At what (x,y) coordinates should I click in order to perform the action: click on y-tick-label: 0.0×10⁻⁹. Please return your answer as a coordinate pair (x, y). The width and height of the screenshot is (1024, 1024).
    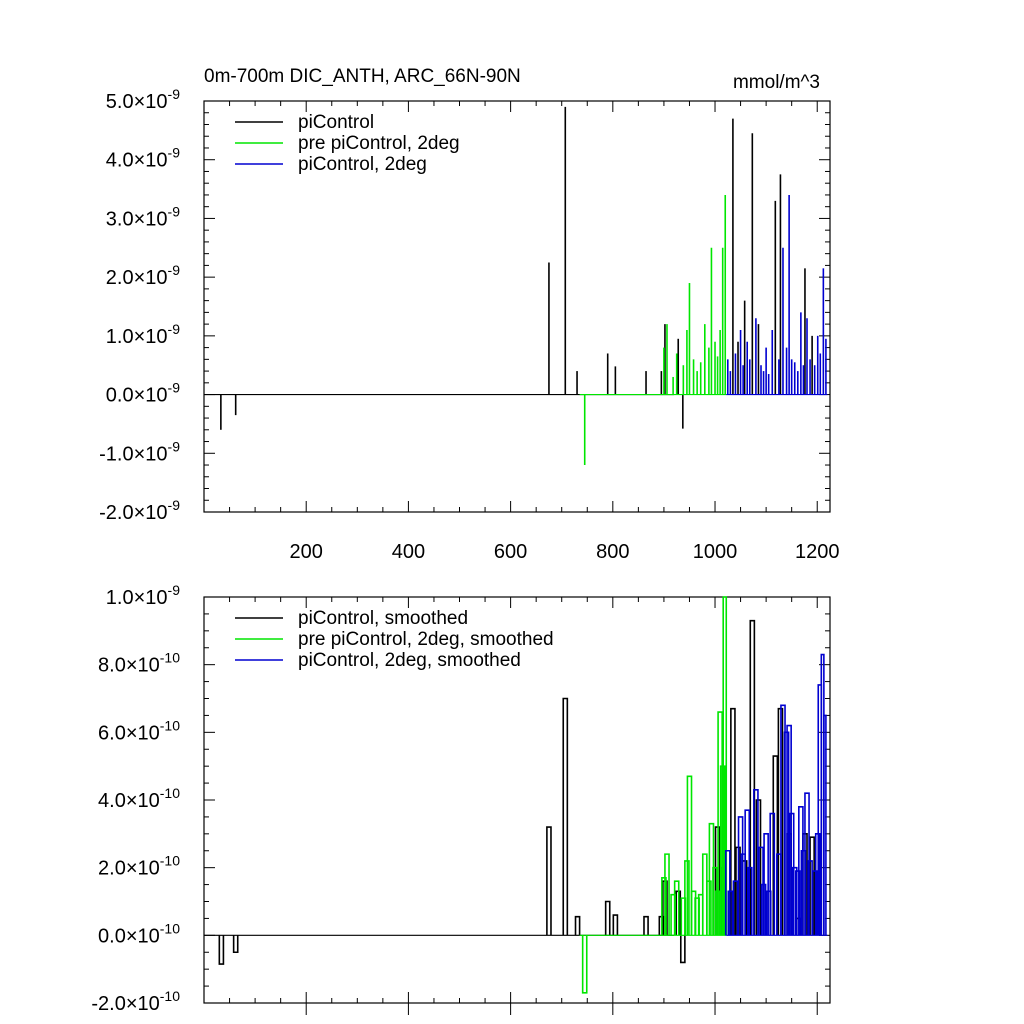
    Looking at the image, I should click on (143, 393).